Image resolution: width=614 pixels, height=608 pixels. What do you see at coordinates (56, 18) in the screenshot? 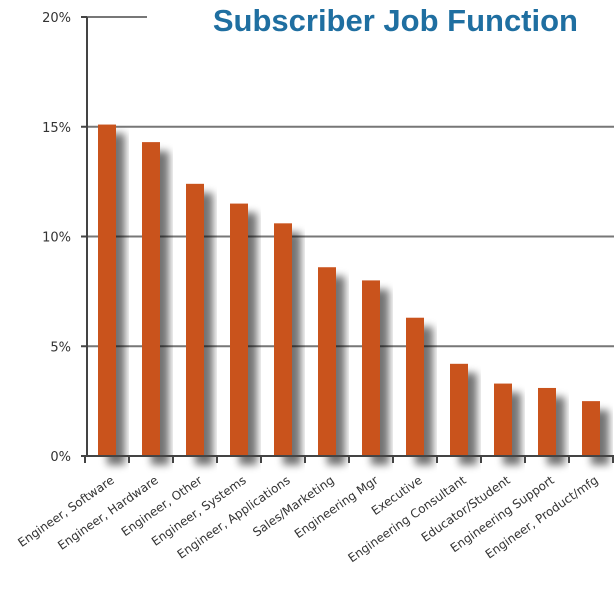
I see `y-tick-label: 20%` at bounding box center [56, 18].